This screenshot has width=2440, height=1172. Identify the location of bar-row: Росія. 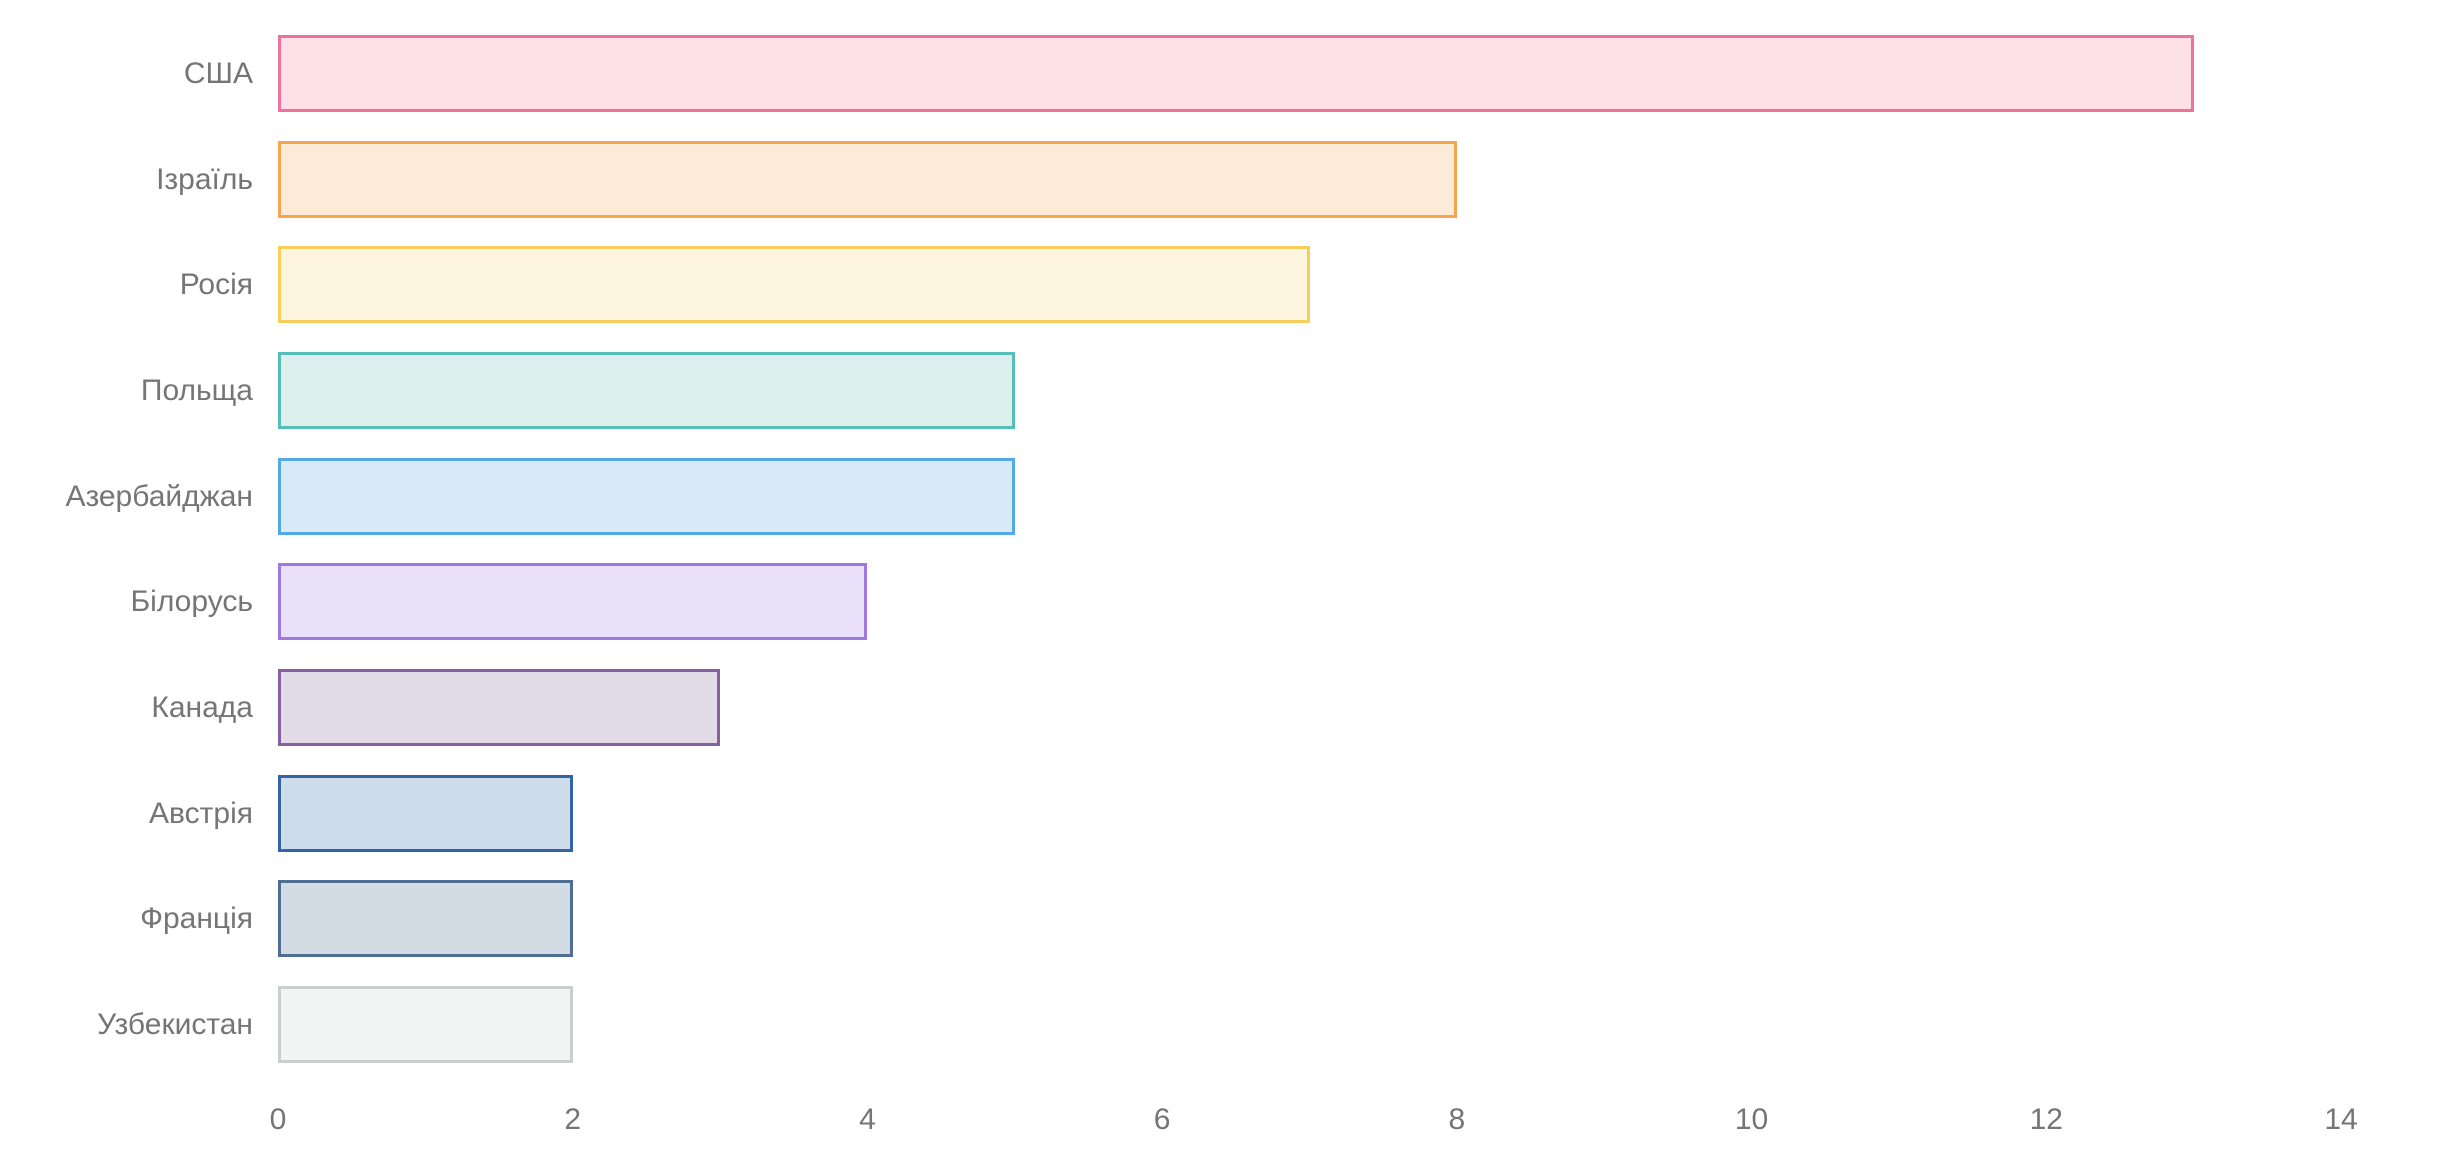
(1220, 284).